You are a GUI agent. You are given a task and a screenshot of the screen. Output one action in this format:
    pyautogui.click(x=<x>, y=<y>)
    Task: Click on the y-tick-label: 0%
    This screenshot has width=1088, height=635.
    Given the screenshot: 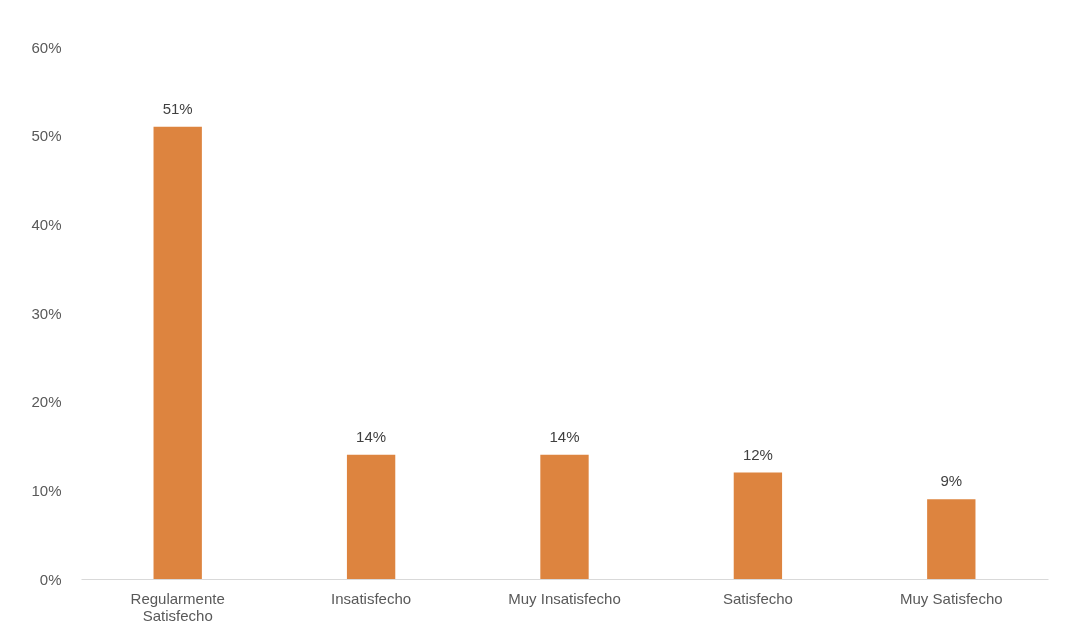 What is the action you would take?
    pyautogui.click(x=50, y=579)
    